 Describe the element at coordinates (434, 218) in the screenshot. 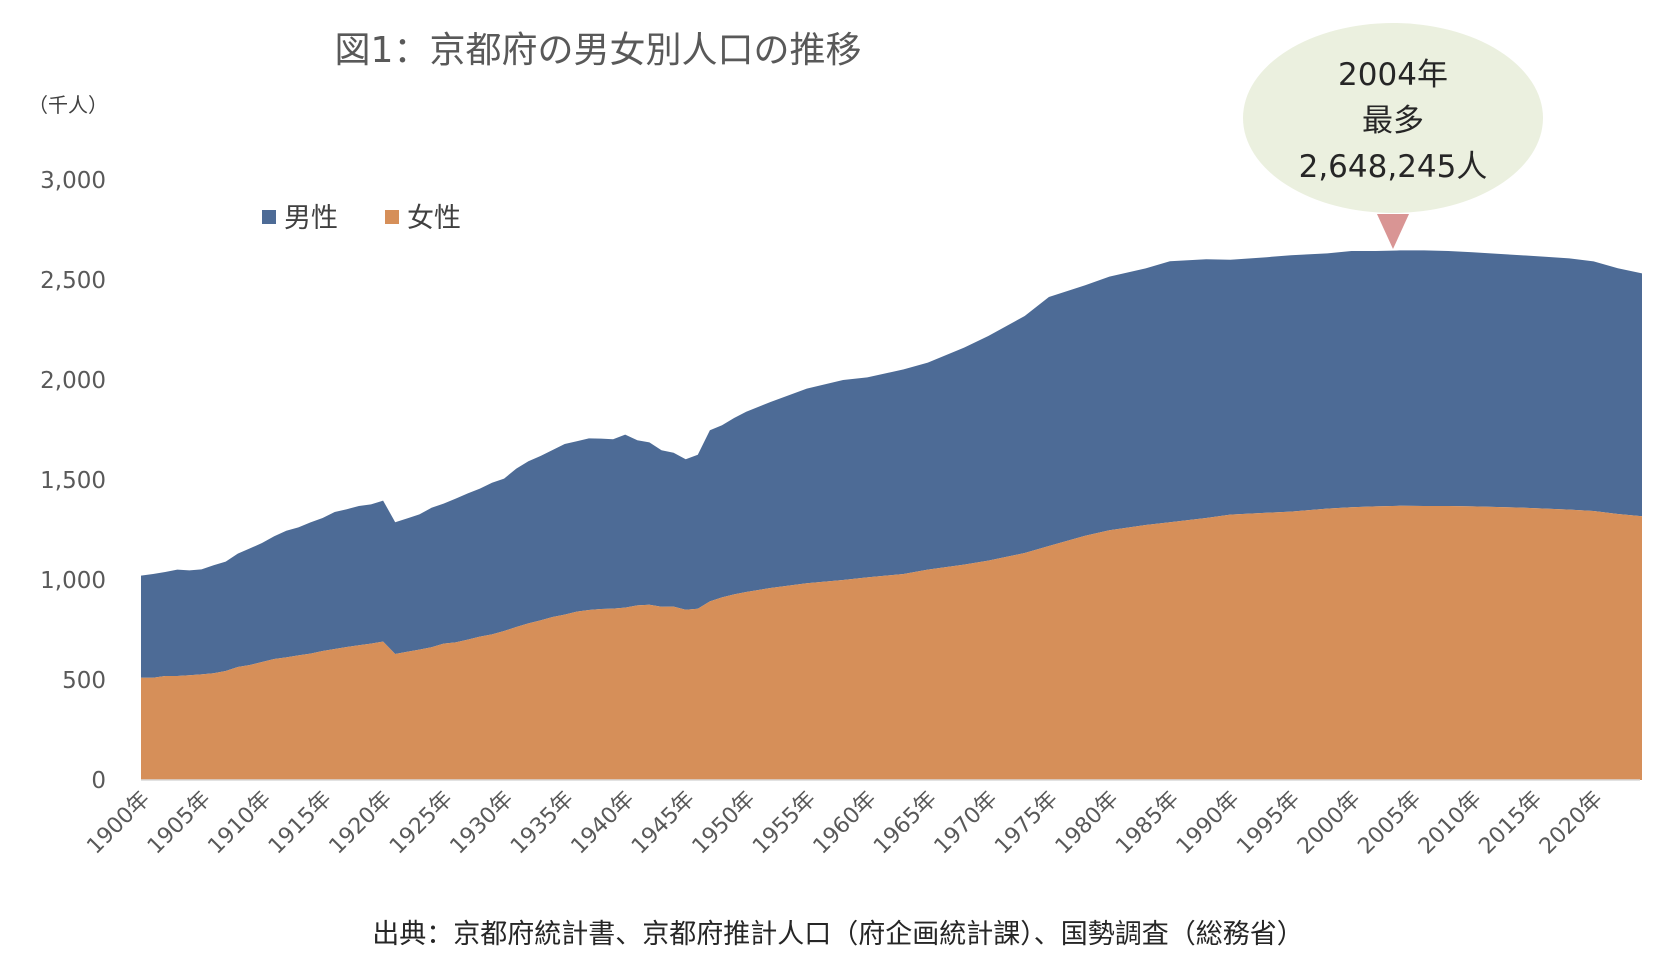

I see `legend-label-female: 女性` at that location.